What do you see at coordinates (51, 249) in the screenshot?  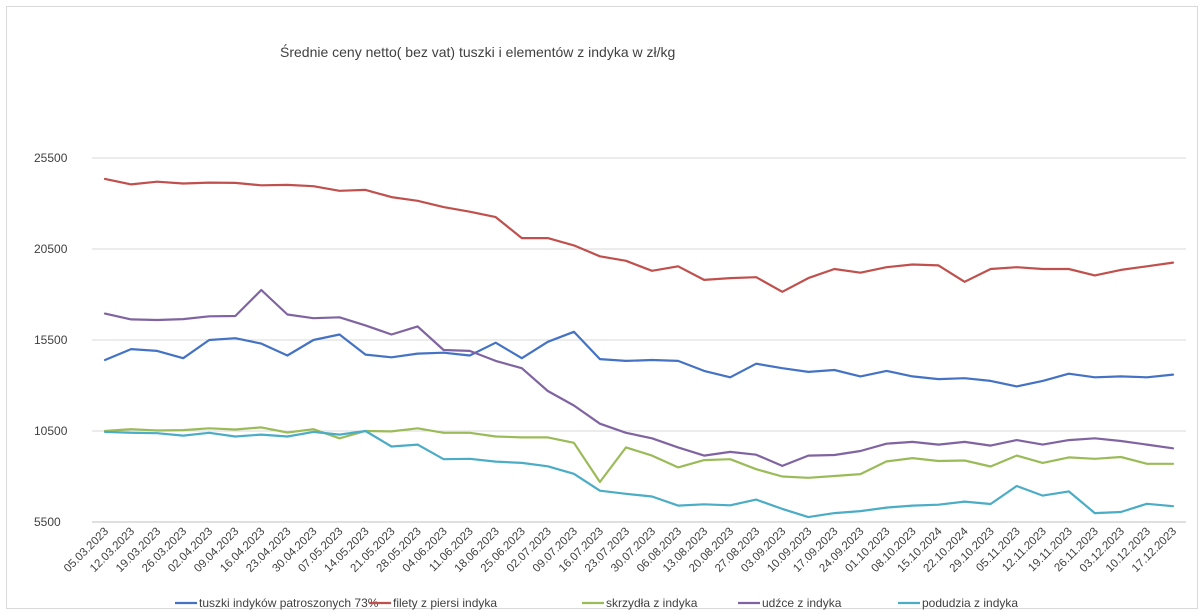 I see `y-tick-label: 20500` at bounding box center [51, 249].